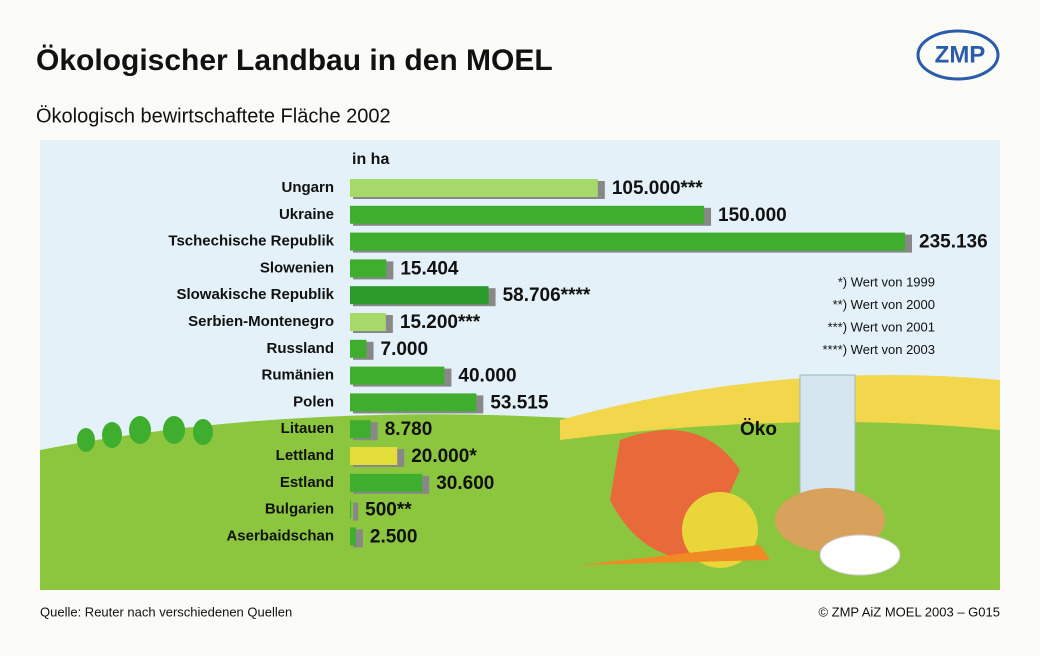 This screenshot has width=1040, height=656. Describe the element at coordinates (740, 475) in the screenshot. I see `food-illustration` at that location.